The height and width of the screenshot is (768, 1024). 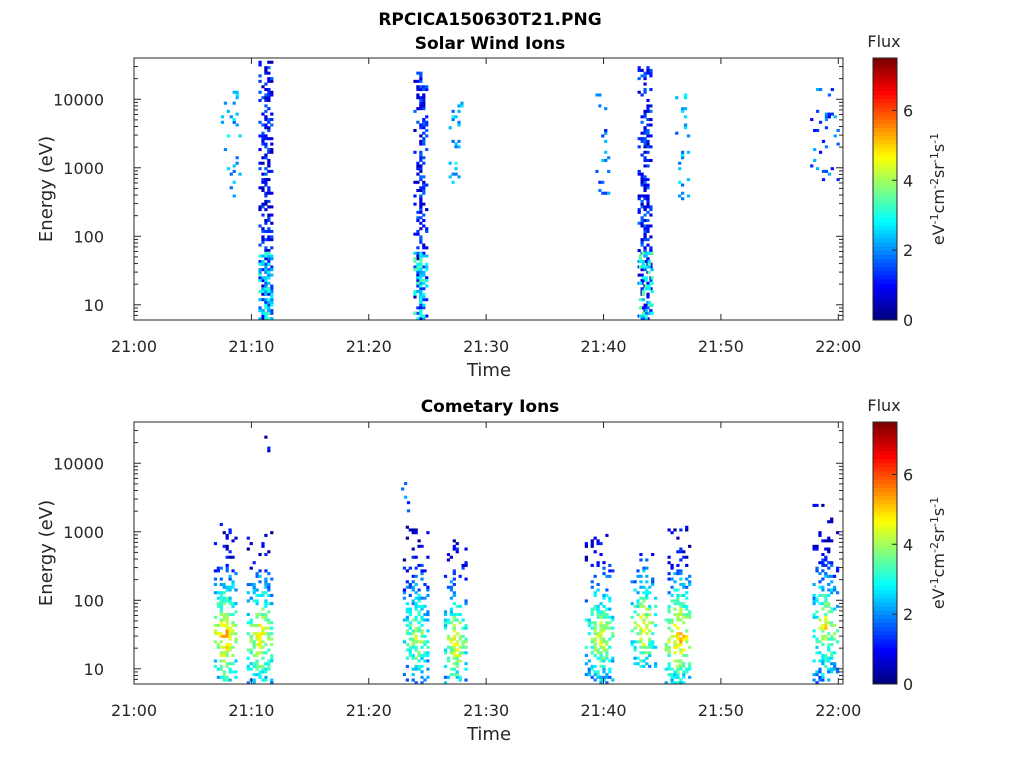 What do you see at coordinates (885, 553) in the screenshot?
I see `colorbar-frame` at bounding box center [885, 553].